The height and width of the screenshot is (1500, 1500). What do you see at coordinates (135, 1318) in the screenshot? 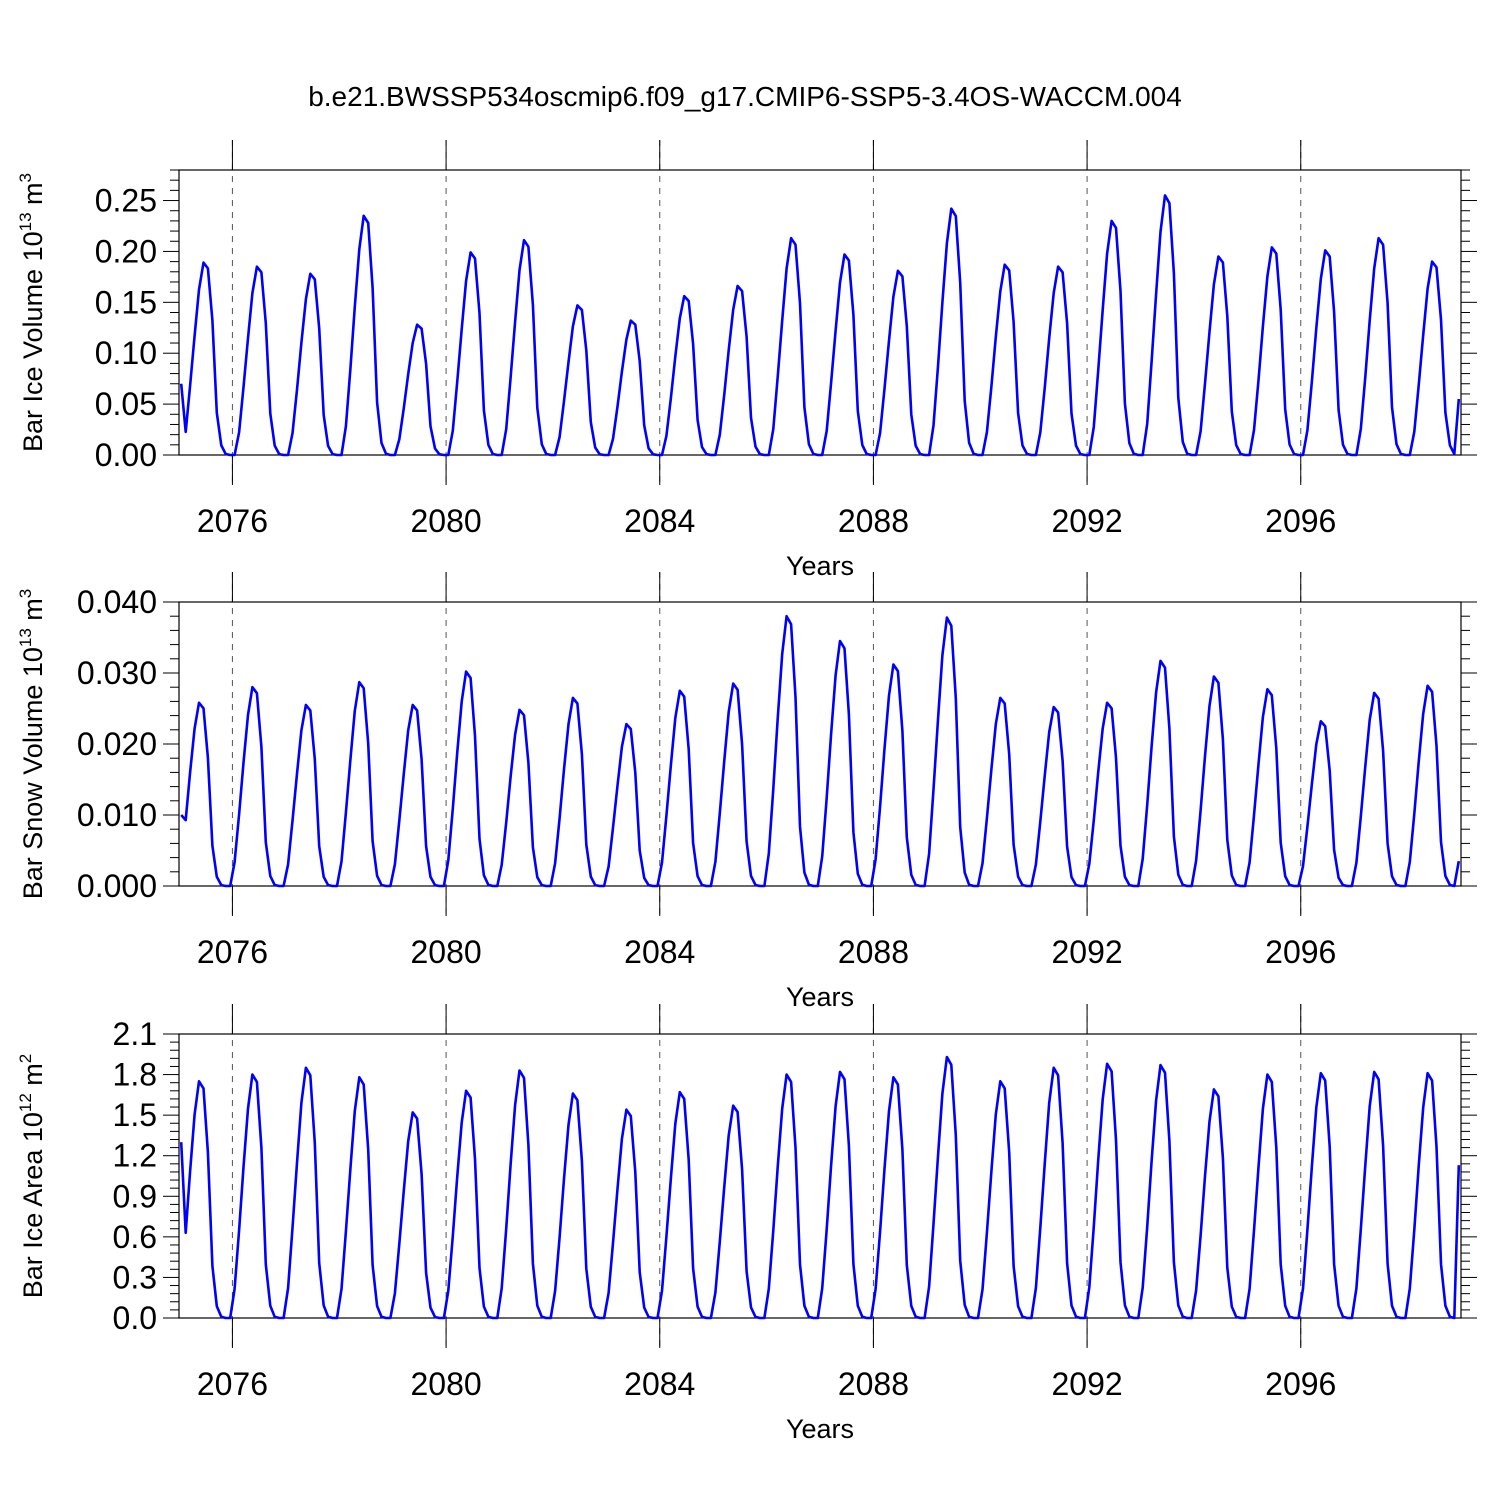
I see `y-tick-label: 0.0` at bounding box center [135, 1318].